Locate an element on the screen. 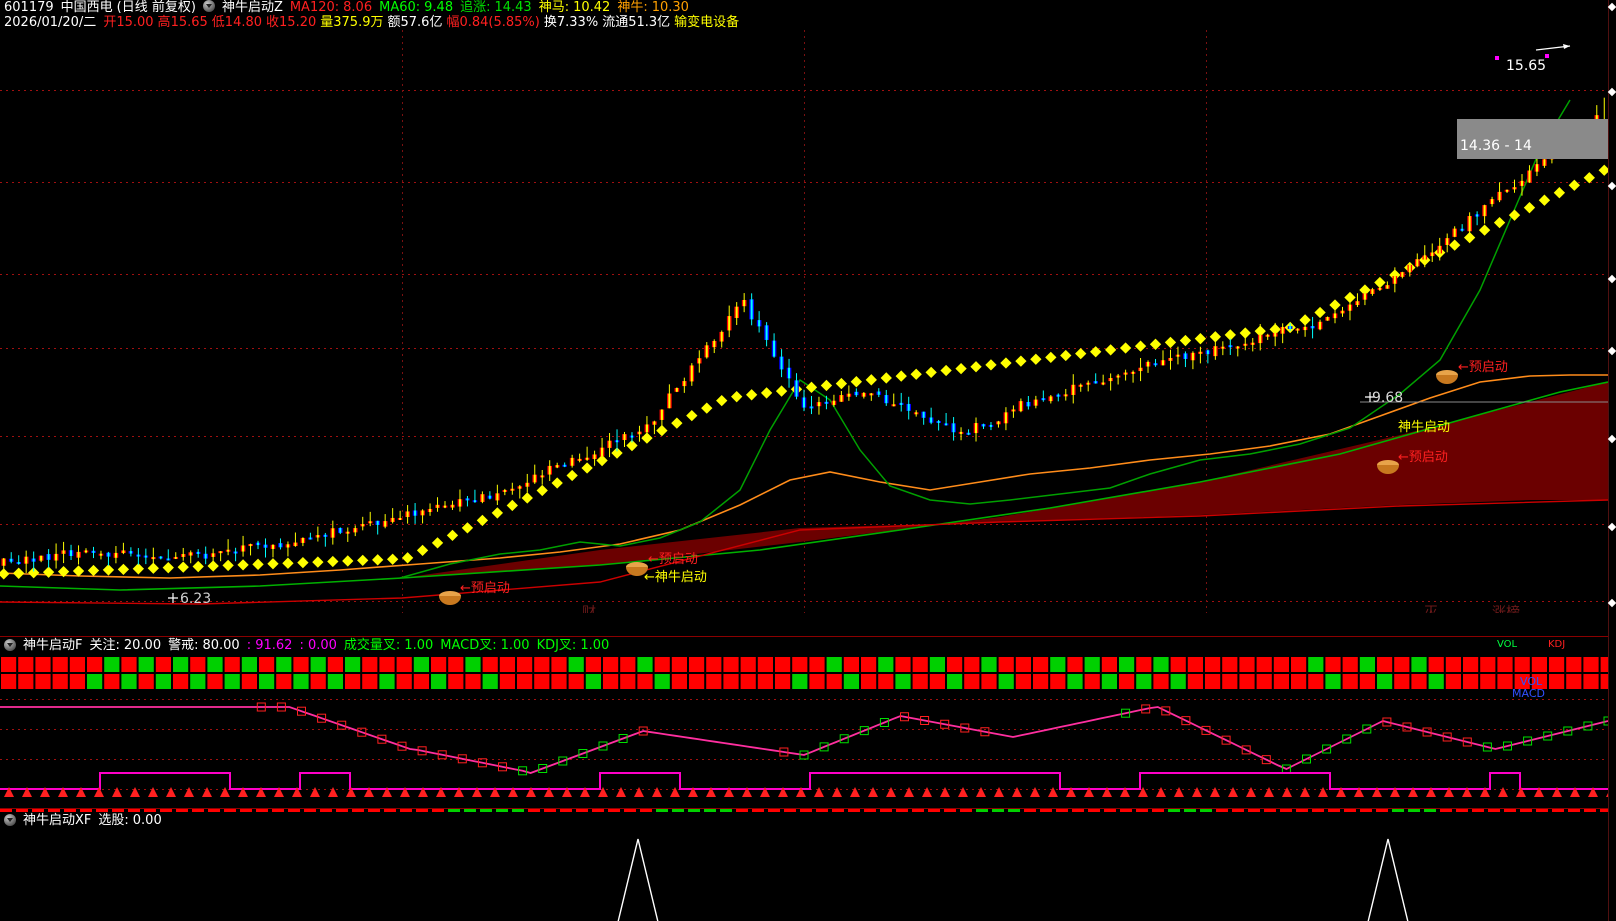  mid-marker-icon is located at coordinates (1370, 397).